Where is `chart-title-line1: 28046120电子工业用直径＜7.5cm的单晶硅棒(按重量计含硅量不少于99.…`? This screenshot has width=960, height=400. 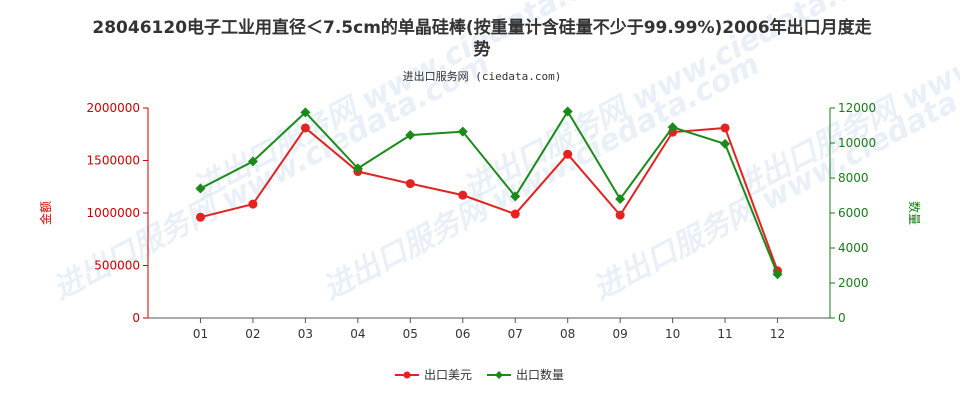 chart-title-line1: 28046120电子工业用直径＜7.5cm的单晶硅棒(按重量计含硅量不少于99.… is located at coordinates (481, 27).